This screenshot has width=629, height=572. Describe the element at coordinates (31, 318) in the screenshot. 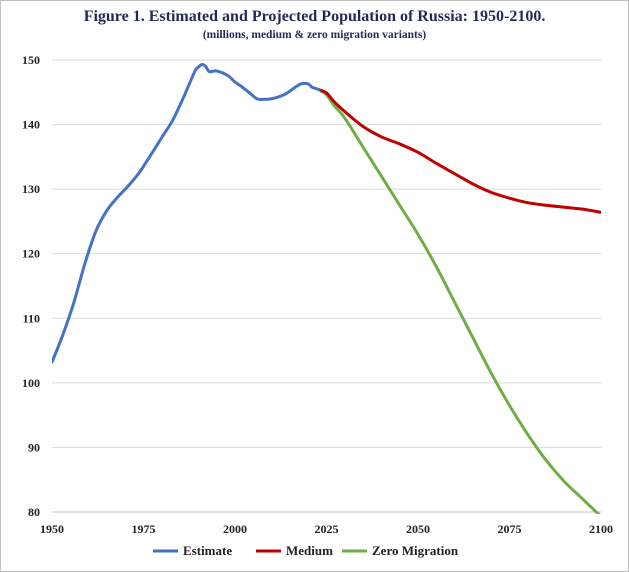

I see `y-tick-label-110: 110` at that location.